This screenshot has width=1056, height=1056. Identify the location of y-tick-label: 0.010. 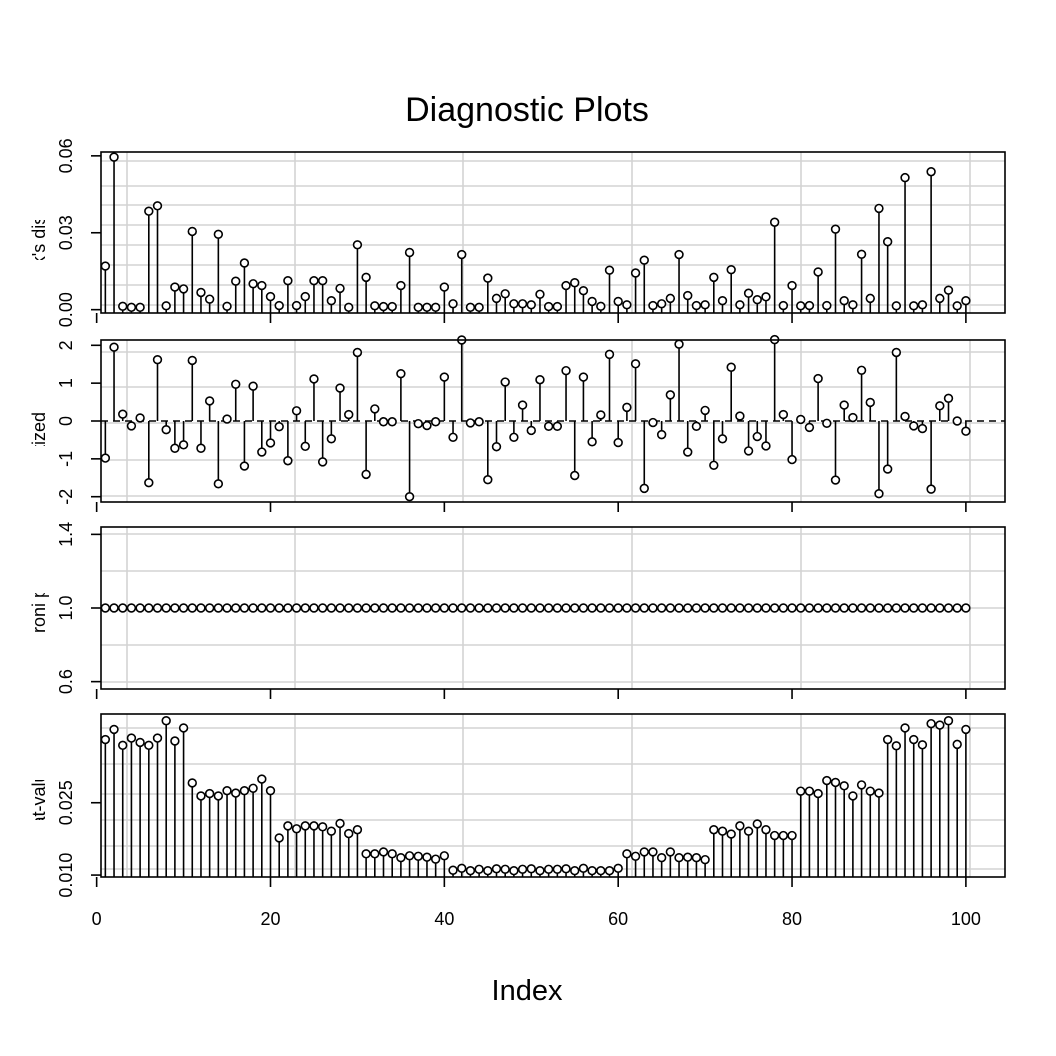
(66, 875).